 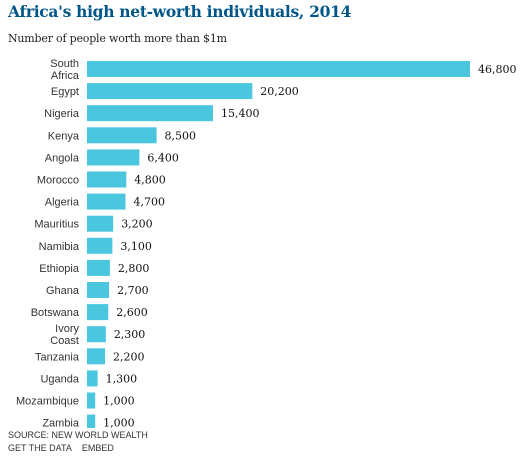 What do you see at coordinates (59, 247) in the screenshot?
I see `category-label-8: Namibia` at bounding box center [59, 247].